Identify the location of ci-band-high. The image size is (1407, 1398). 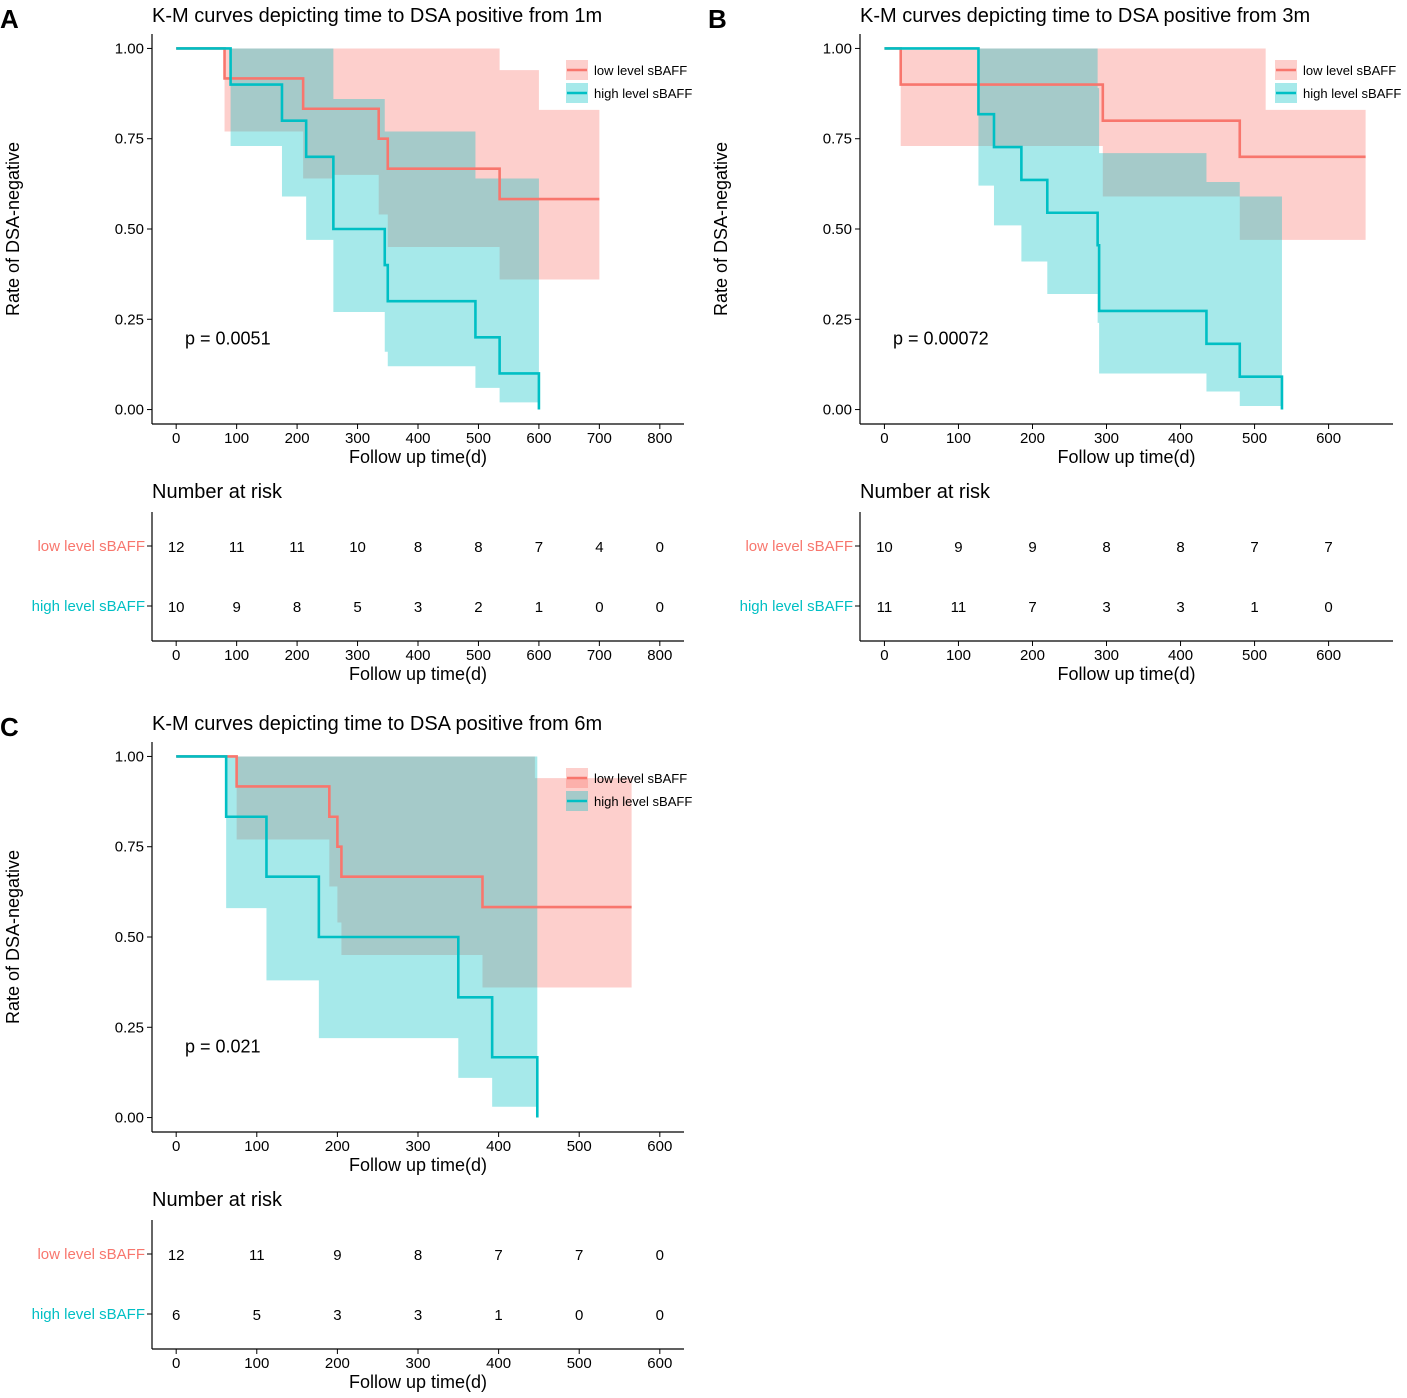
(1083, 227).